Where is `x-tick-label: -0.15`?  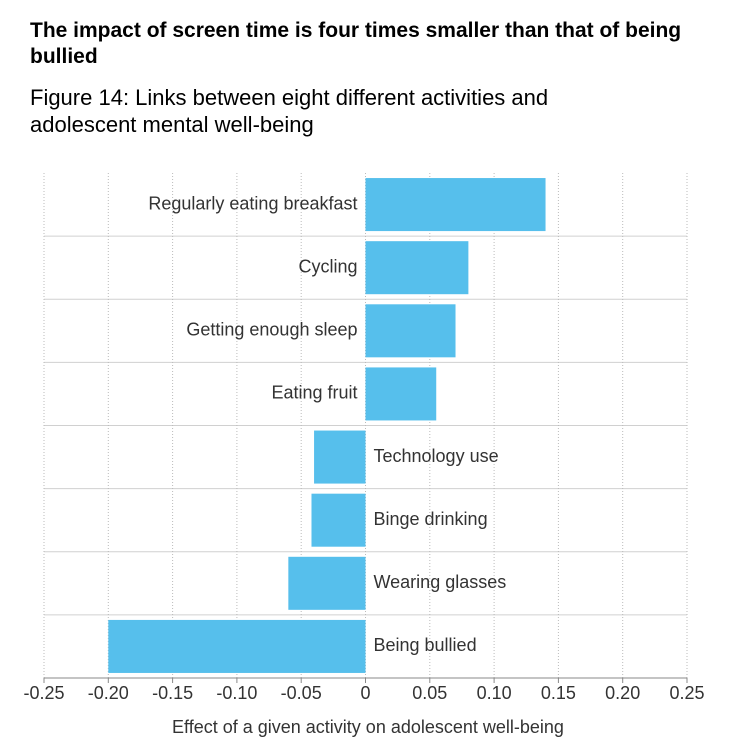
x-tick-label: -0.15 is located at coordinates (172, 693).